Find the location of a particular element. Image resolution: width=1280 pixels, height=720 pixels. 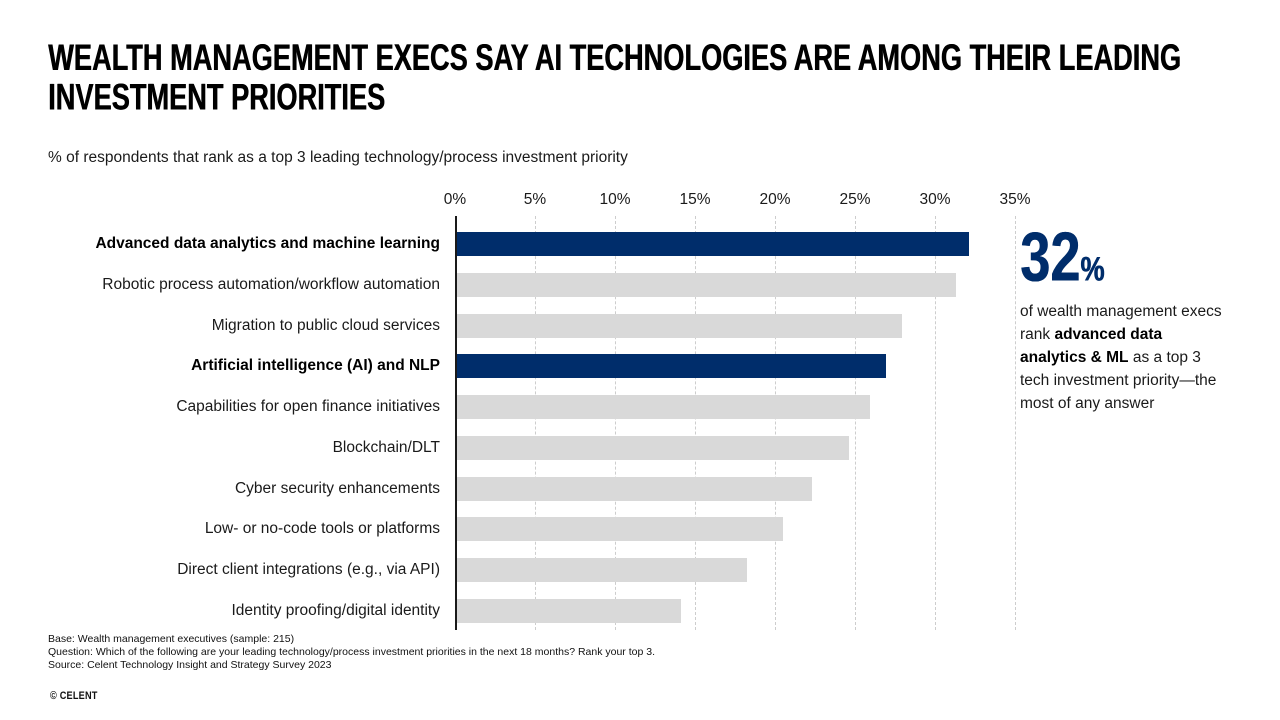

x-tick-label: 10% is located at coordinates (615, 199).